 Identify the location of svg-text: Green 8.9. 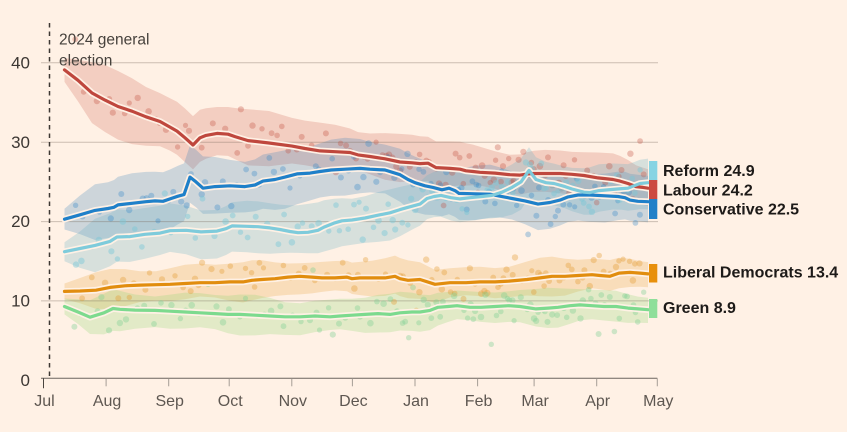
(699, 308).